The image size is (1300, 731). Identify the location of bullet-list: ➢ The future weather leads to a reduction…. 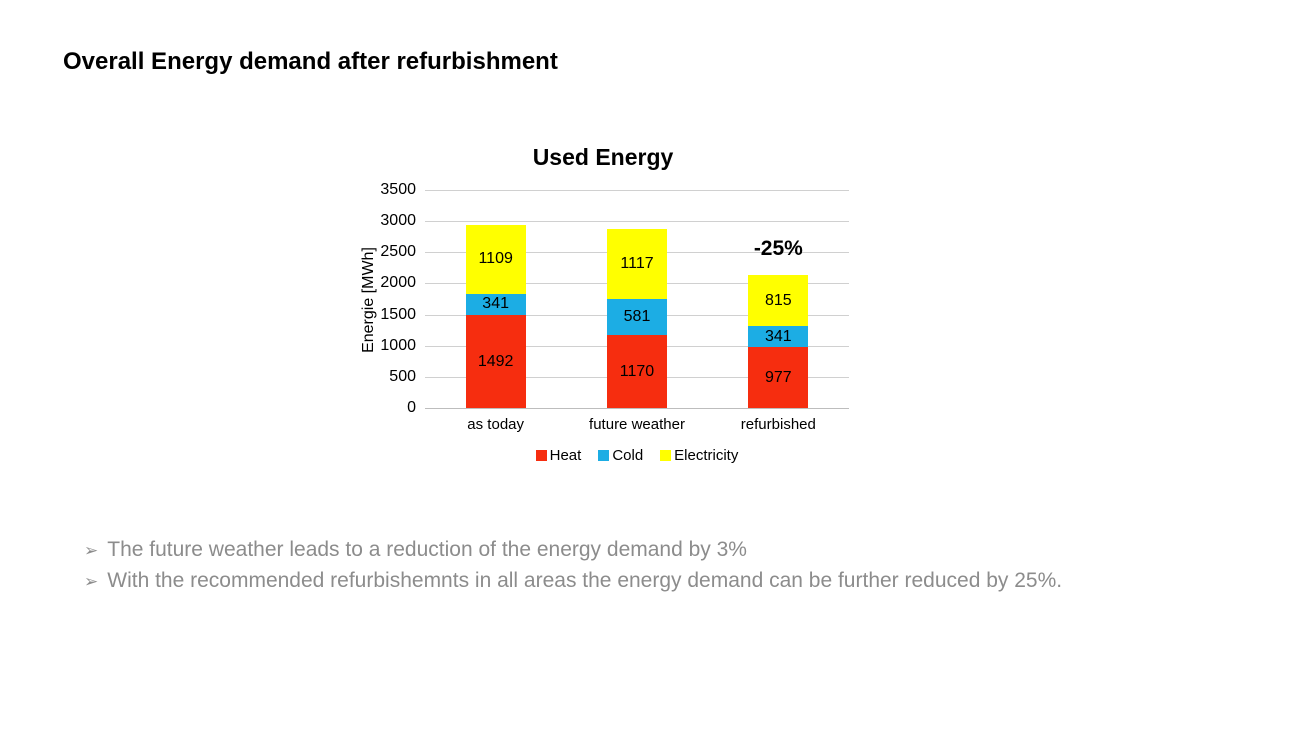
(654, 566).